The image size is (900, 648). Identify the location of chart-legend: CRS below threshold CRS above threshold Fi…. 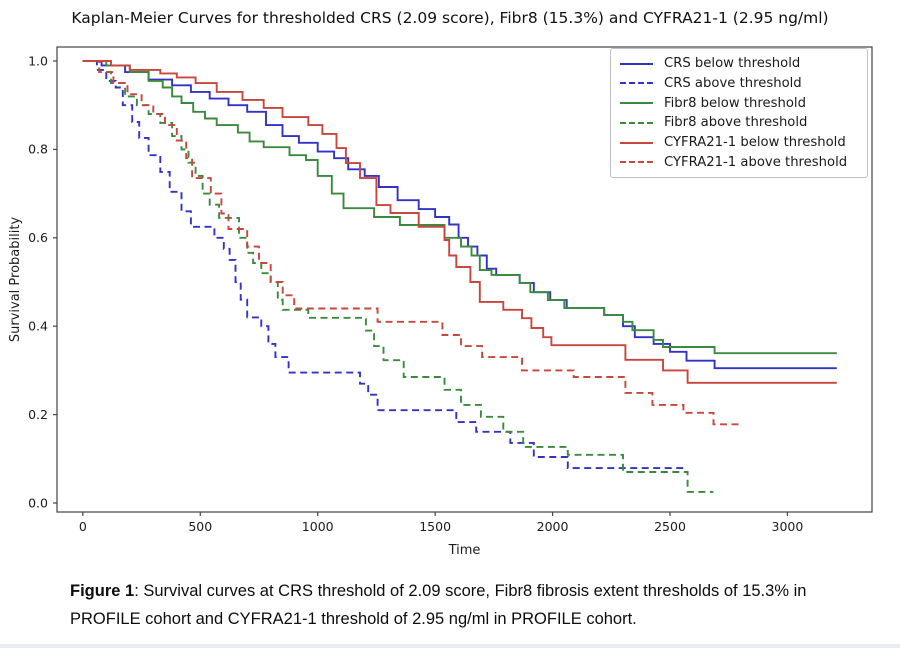
(739, 113).